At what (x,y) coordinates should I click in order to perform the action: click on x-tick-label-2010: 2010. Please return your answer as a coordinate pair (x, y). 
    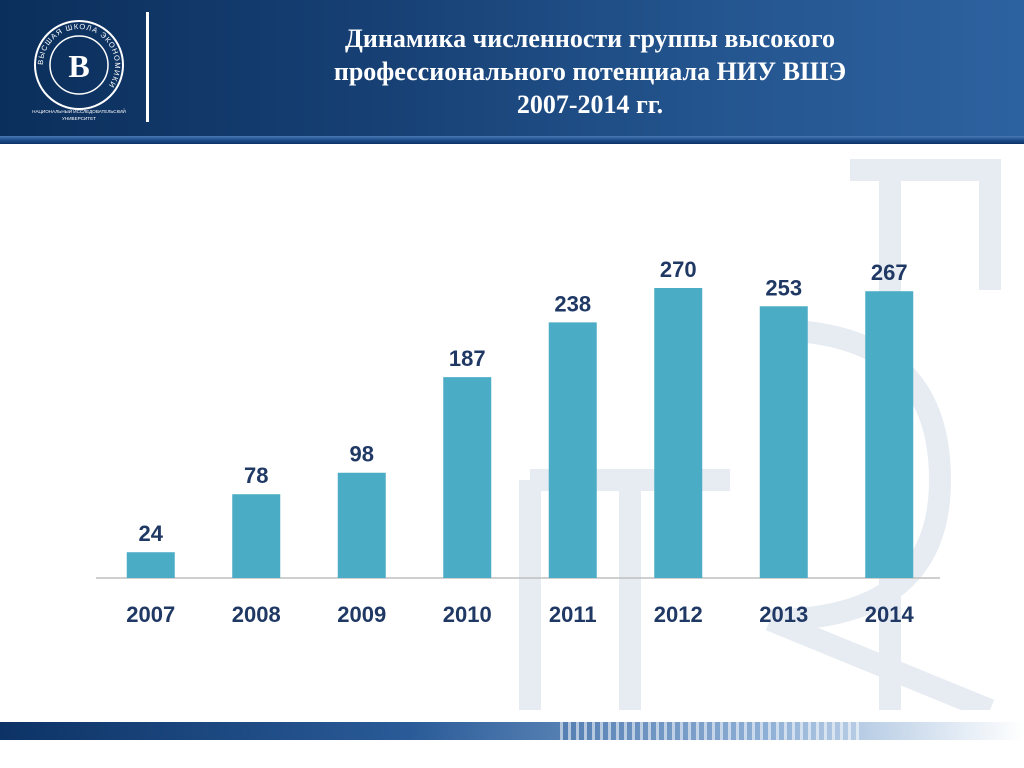
    Looking at the image, I should click on (467, 614).